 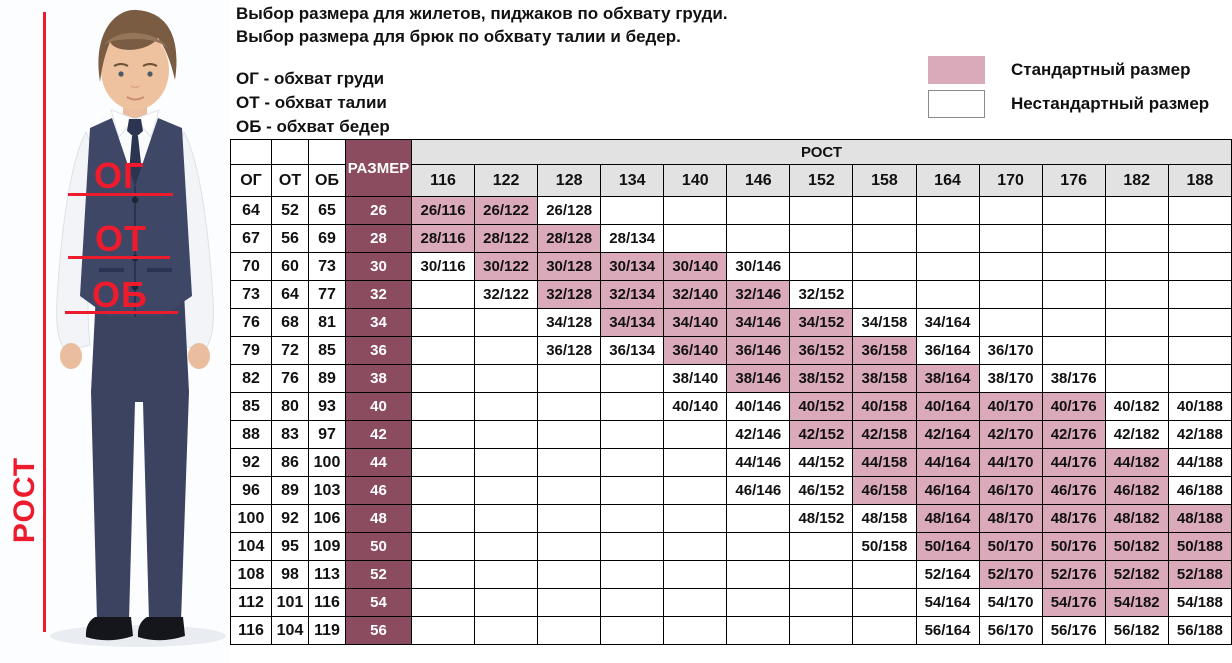 What do you see at coordinates (947, 574) in the screenshot?
I see `nonstandard-size-cell-52-164: 52/164` at bounding box center [947, 574].